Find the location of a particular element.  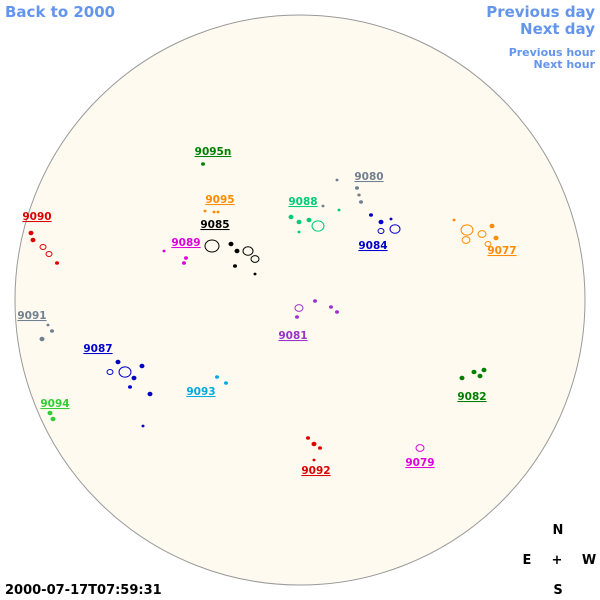

region-label: 9081 is located at coordinates (292, 336).